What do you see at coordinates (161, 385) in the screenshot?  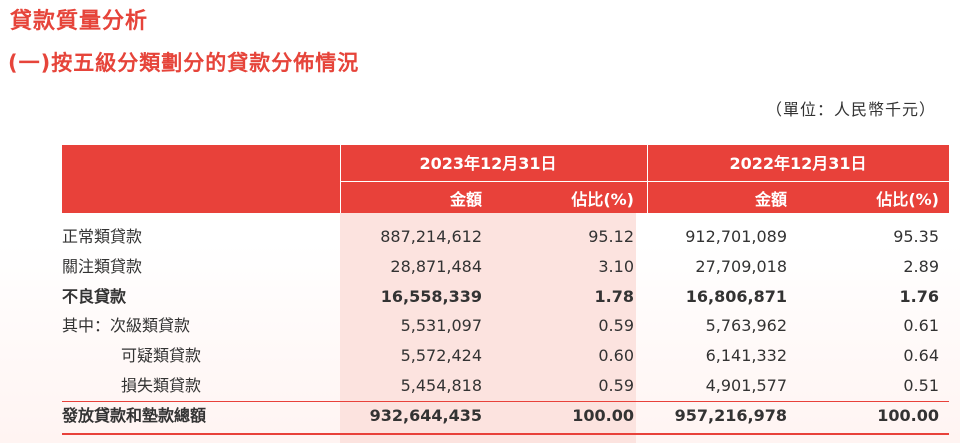 I see `row-label: 損失類貸款` at bounding box center [161, 385].